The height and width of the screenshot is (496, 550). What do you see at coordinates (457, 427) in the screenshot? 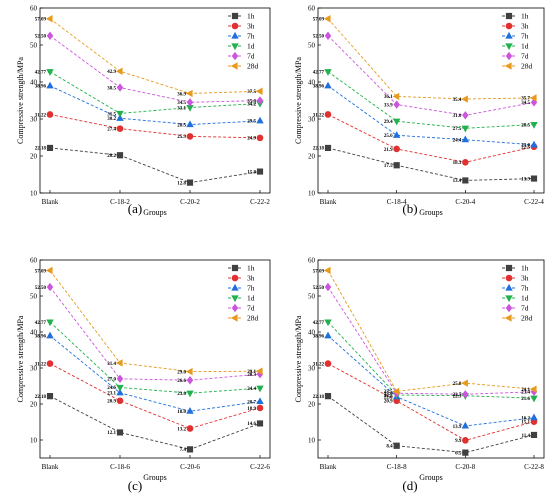
I see `data-label-7h: 13.9` at bounding box center [457, 427].